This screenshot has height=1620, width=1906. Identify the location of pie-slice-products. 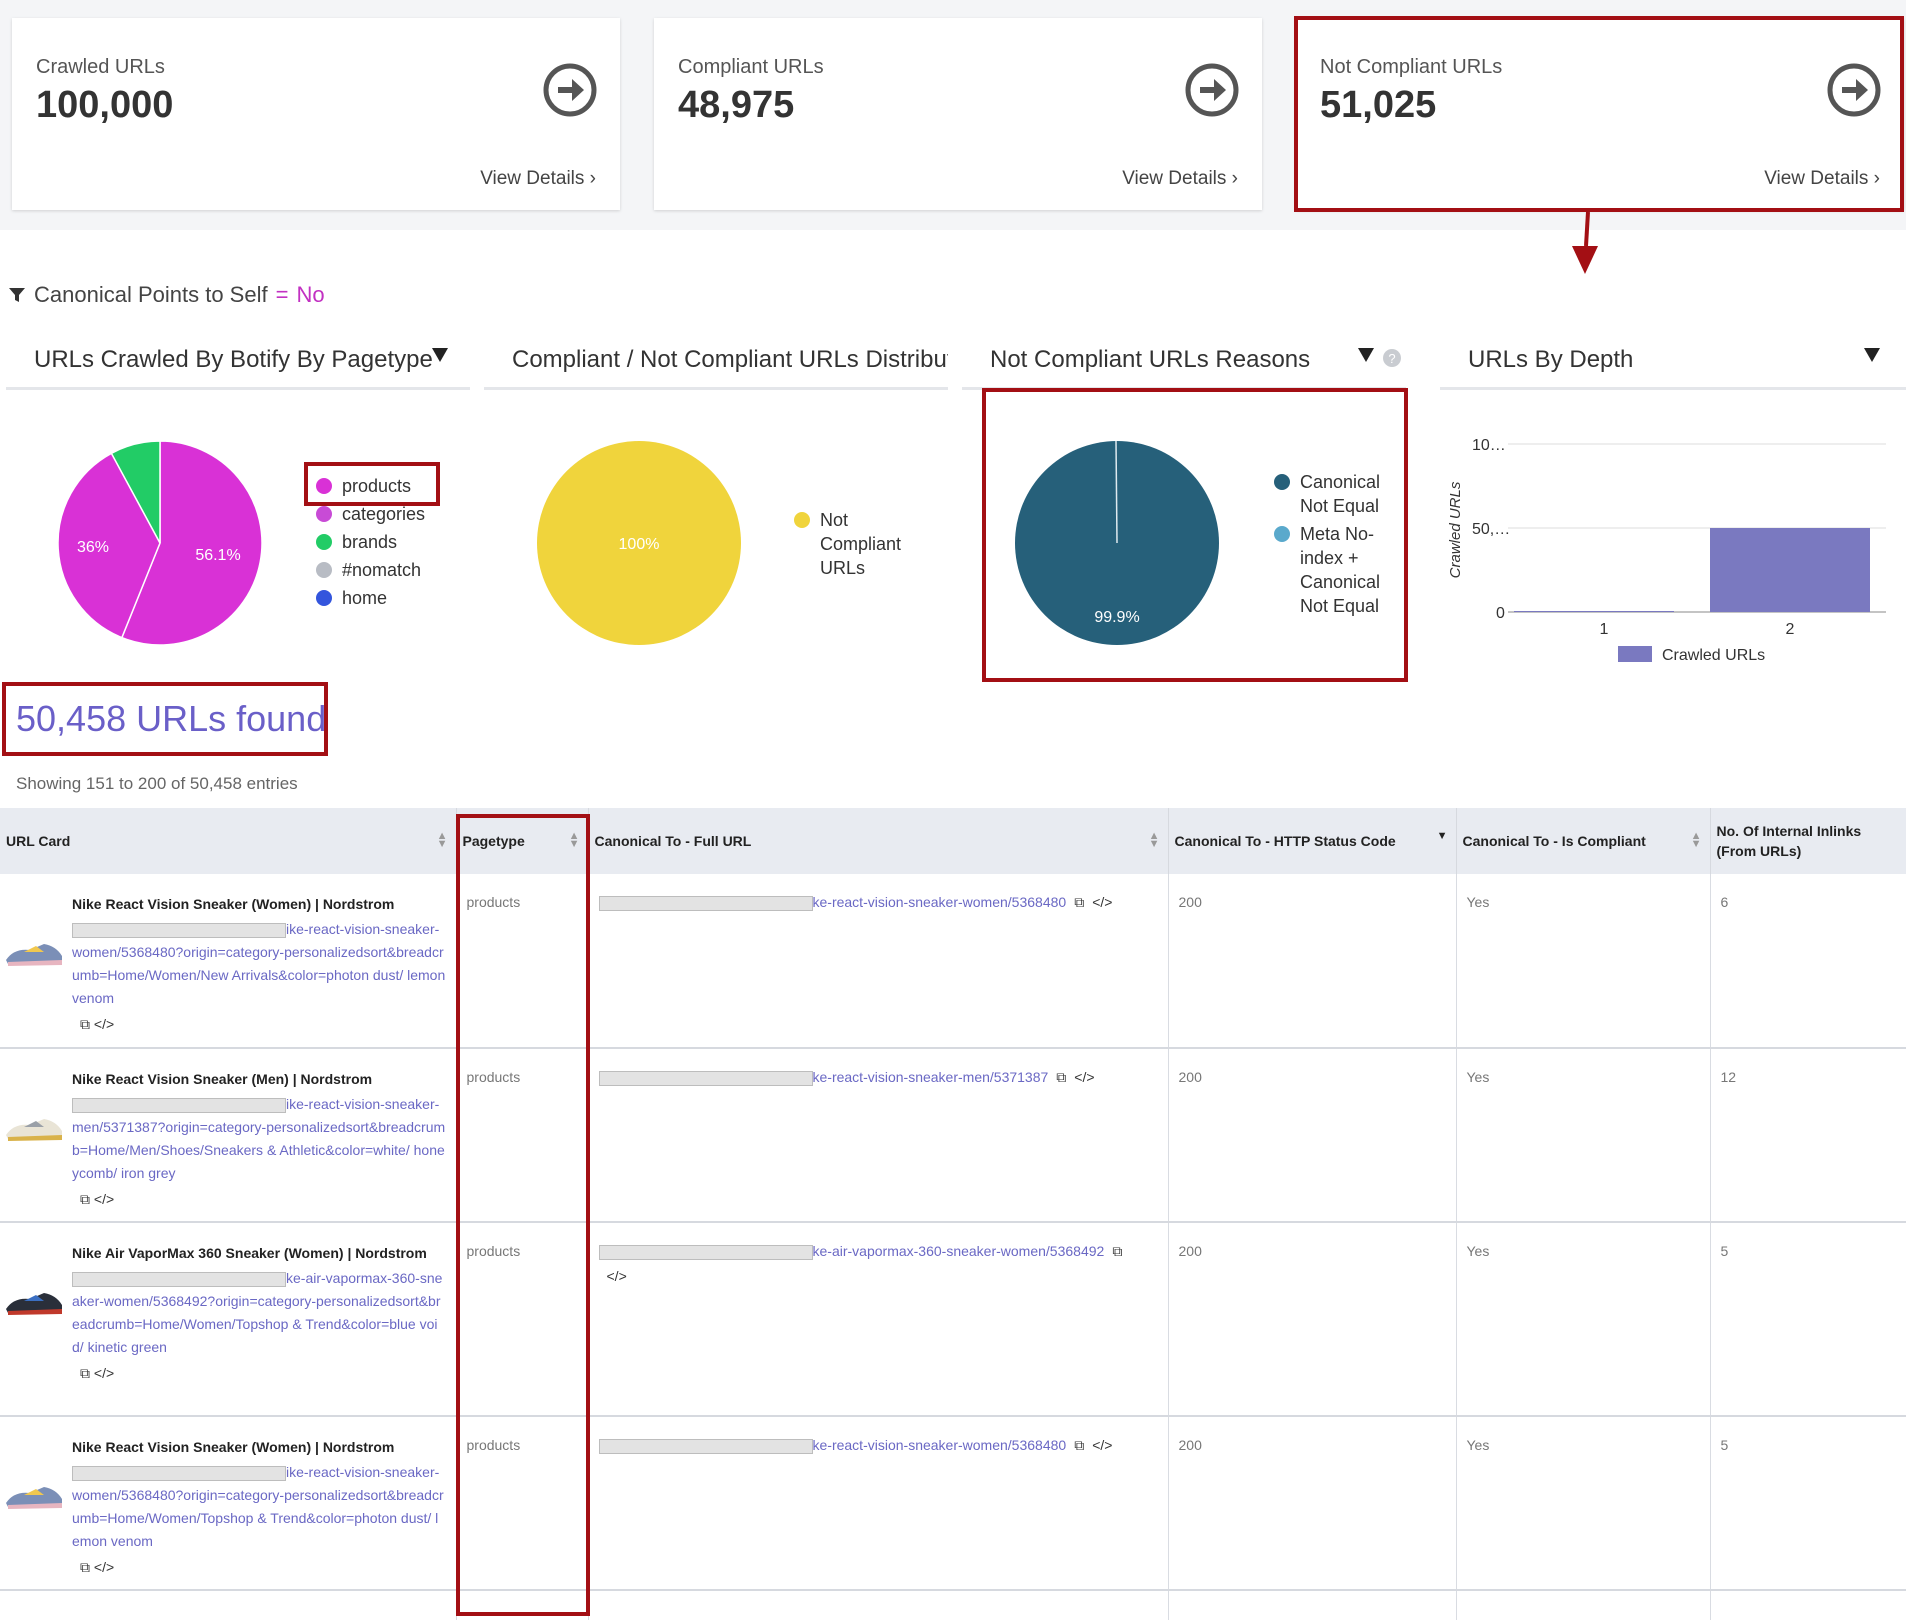
(191, 543).